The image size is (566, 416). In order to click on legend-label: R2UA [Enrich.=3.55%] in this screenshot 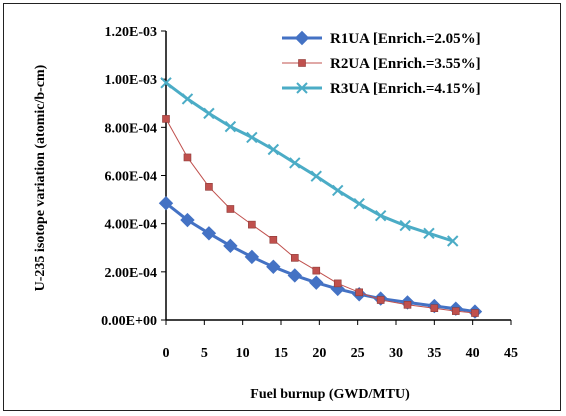, I will do `click(405, 64)`.